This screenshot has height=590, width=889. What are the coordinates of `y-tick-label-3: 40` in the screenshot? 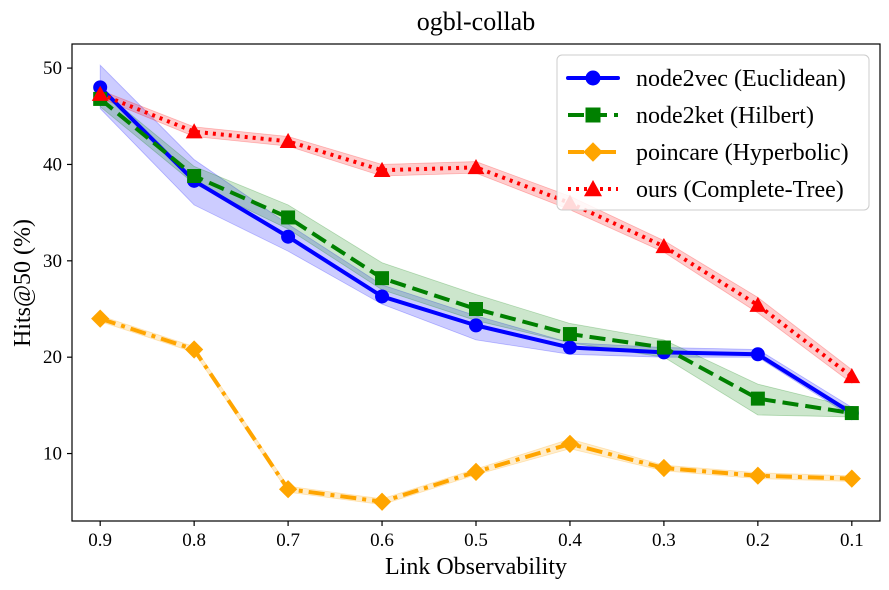 It's located at (52, 164).